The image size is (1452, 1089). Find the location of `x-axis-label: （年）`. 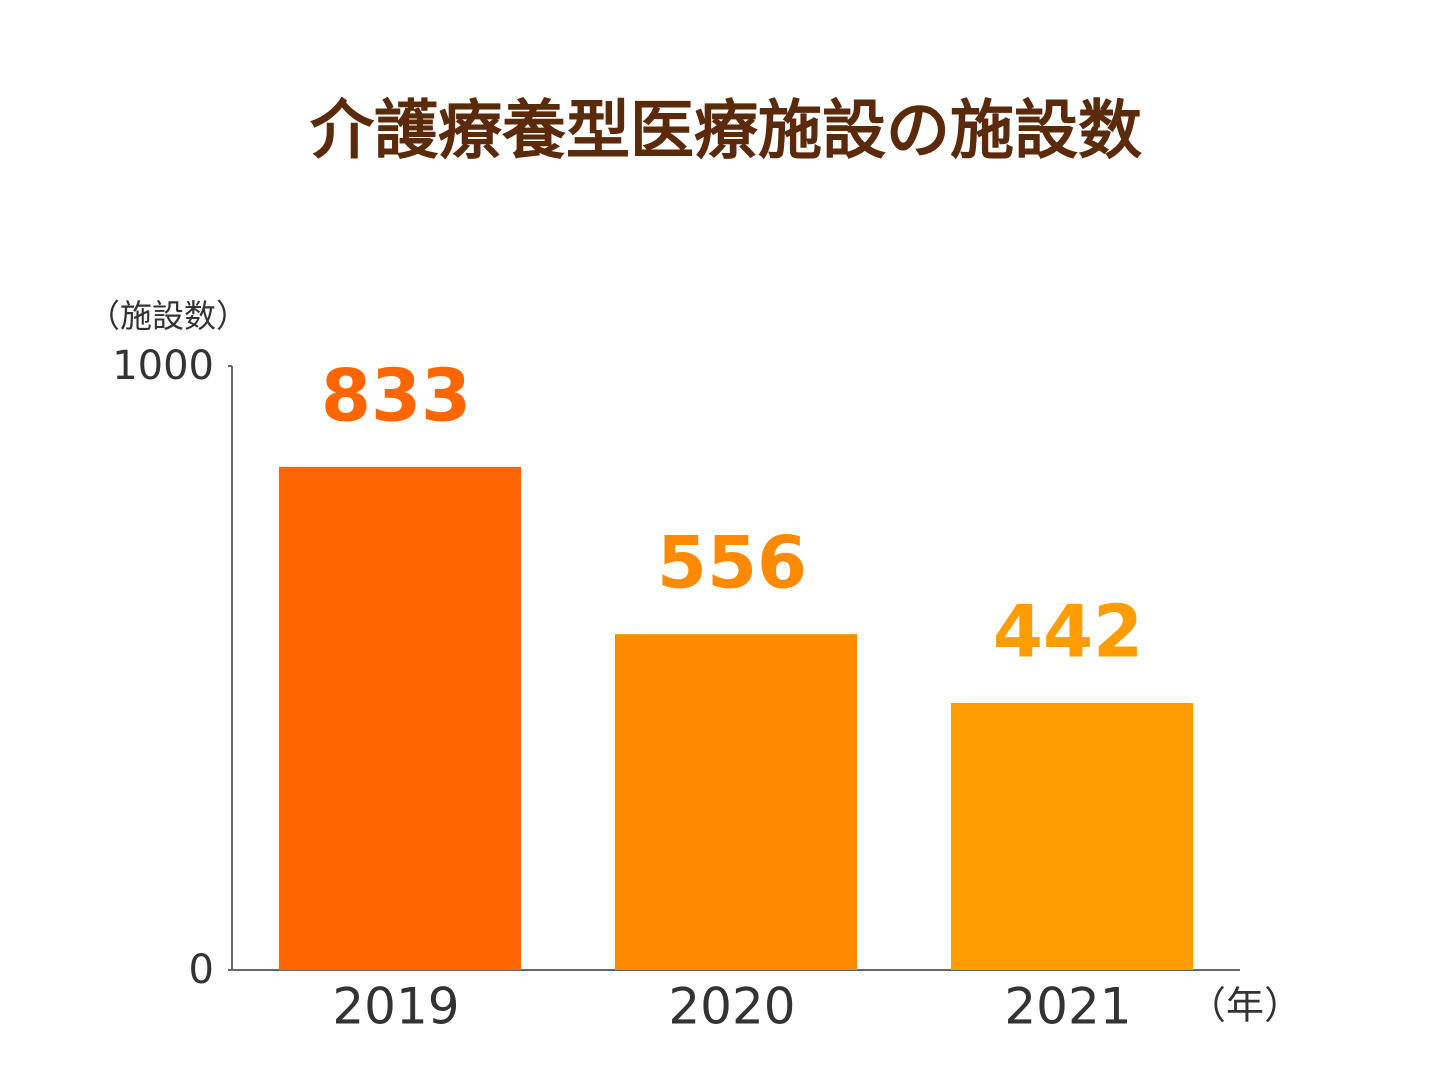

x-axis-label: （年） is located at coordinates (1245, 1006).